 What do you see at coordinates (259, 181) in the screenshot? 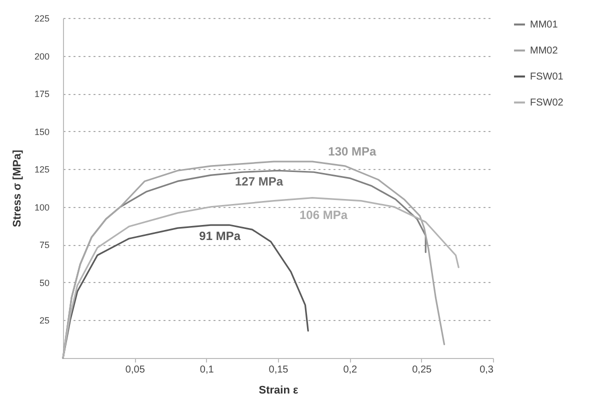
I see `annotation: 127 MPa` at bounding box center [259, 181].